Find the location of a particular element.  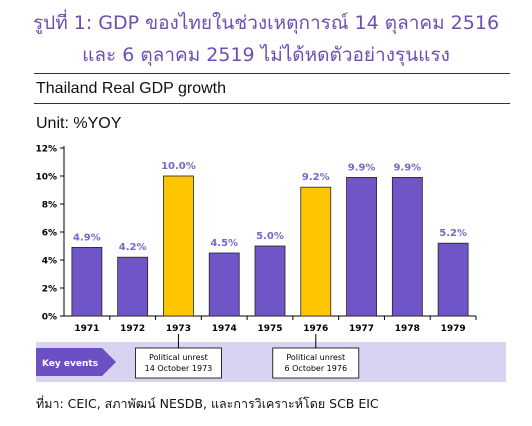

bar-1977 is located at coordinates (361, 246).